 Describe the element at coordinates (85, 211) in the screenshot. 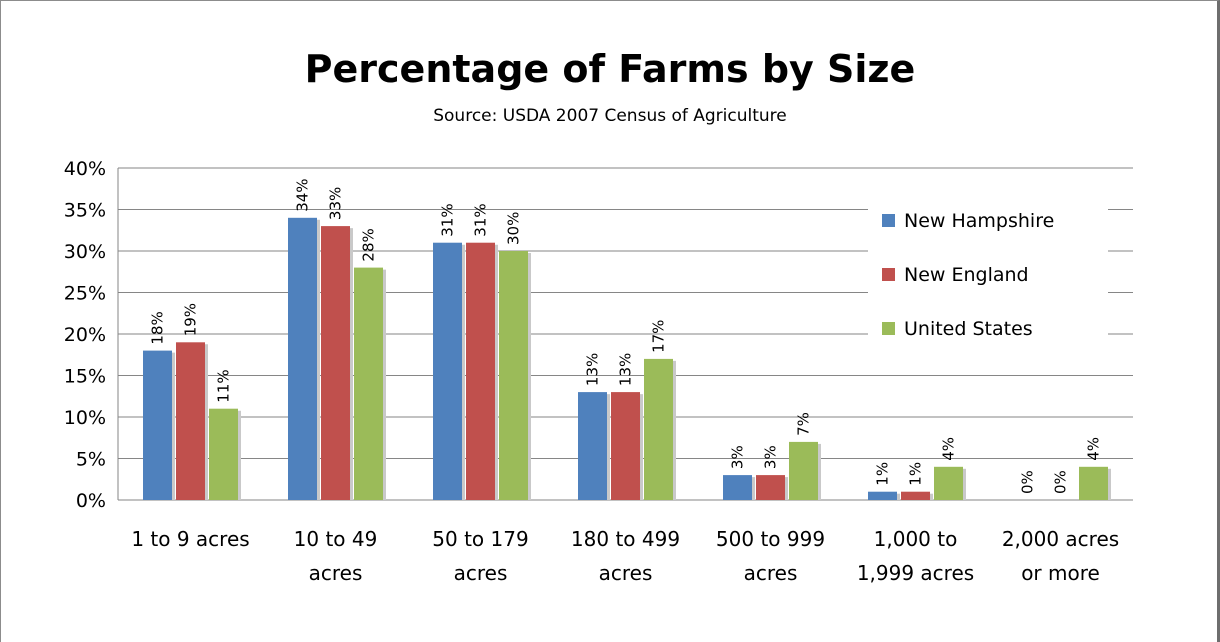

I see `y-tick-label: 35%` at that location.